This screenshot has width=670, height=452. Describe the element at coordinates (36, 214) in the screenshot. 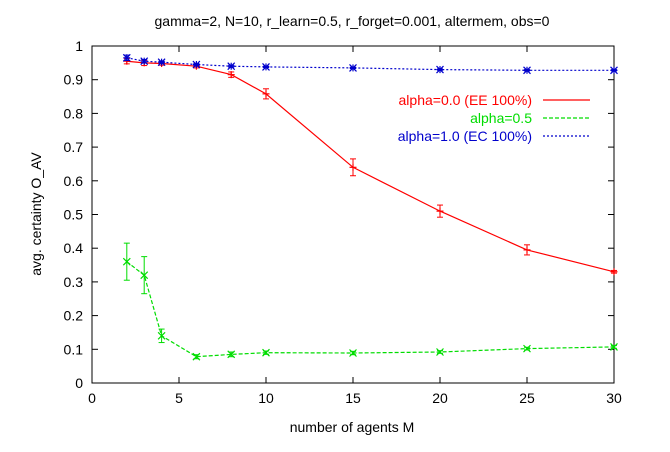

I see `y-axis-label: avg. certainty O_AV` at that location.